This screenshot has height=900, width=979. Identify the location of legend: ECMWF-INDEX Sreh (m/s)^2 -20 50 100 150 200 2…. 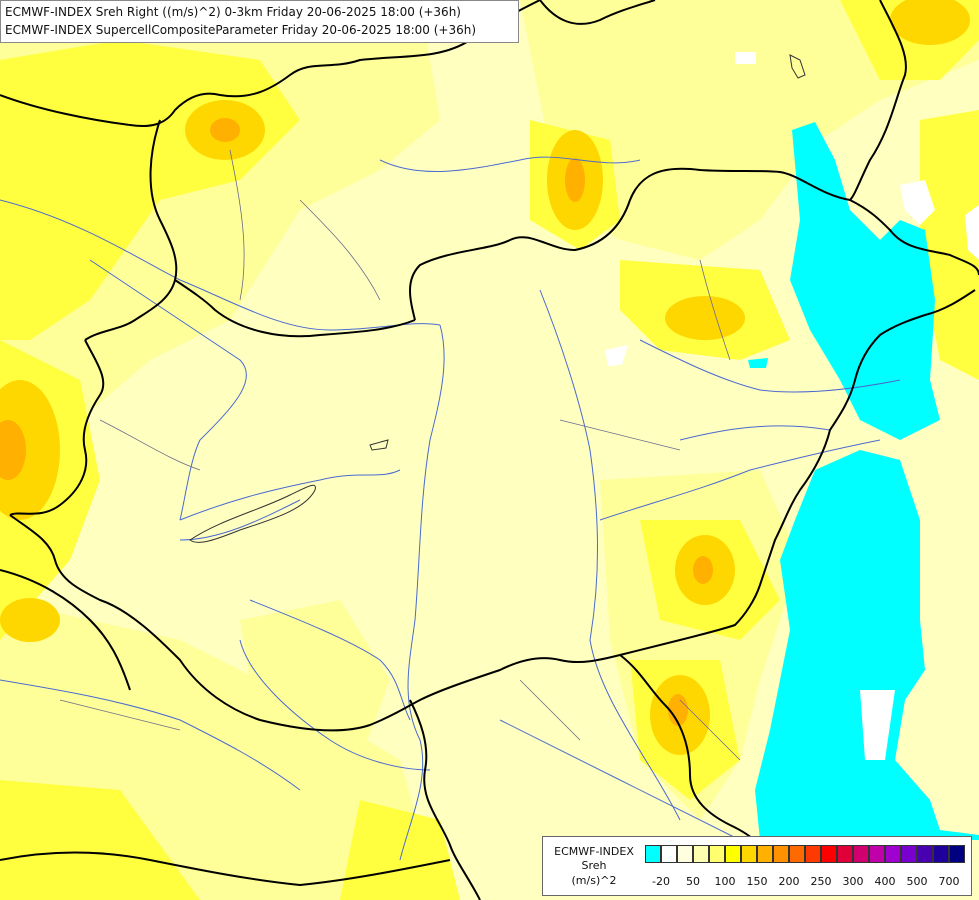
(757, 866).